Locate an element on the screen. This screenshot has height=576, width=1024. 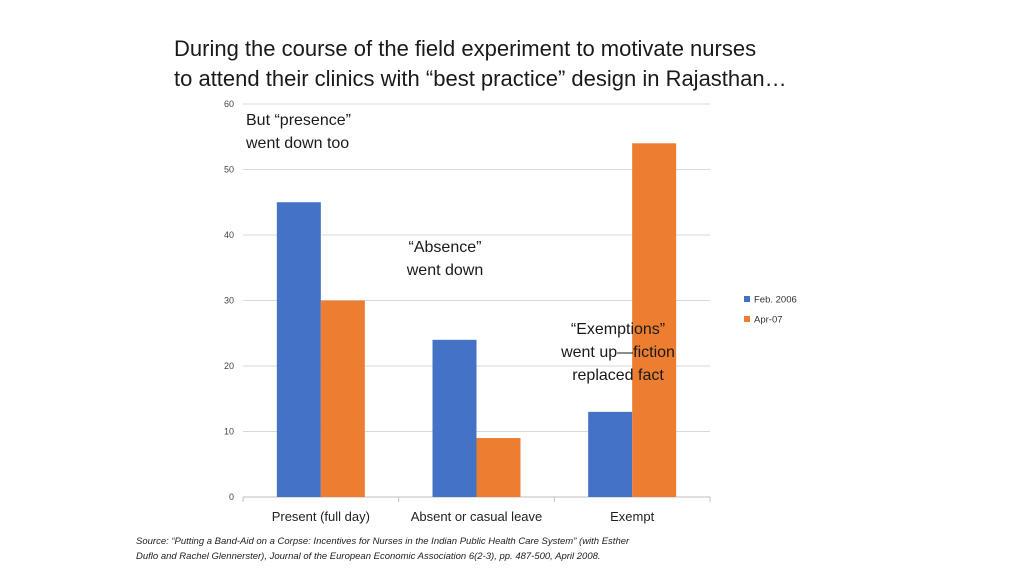
y-tick-label: 30 is located at coordinates (229, 301).